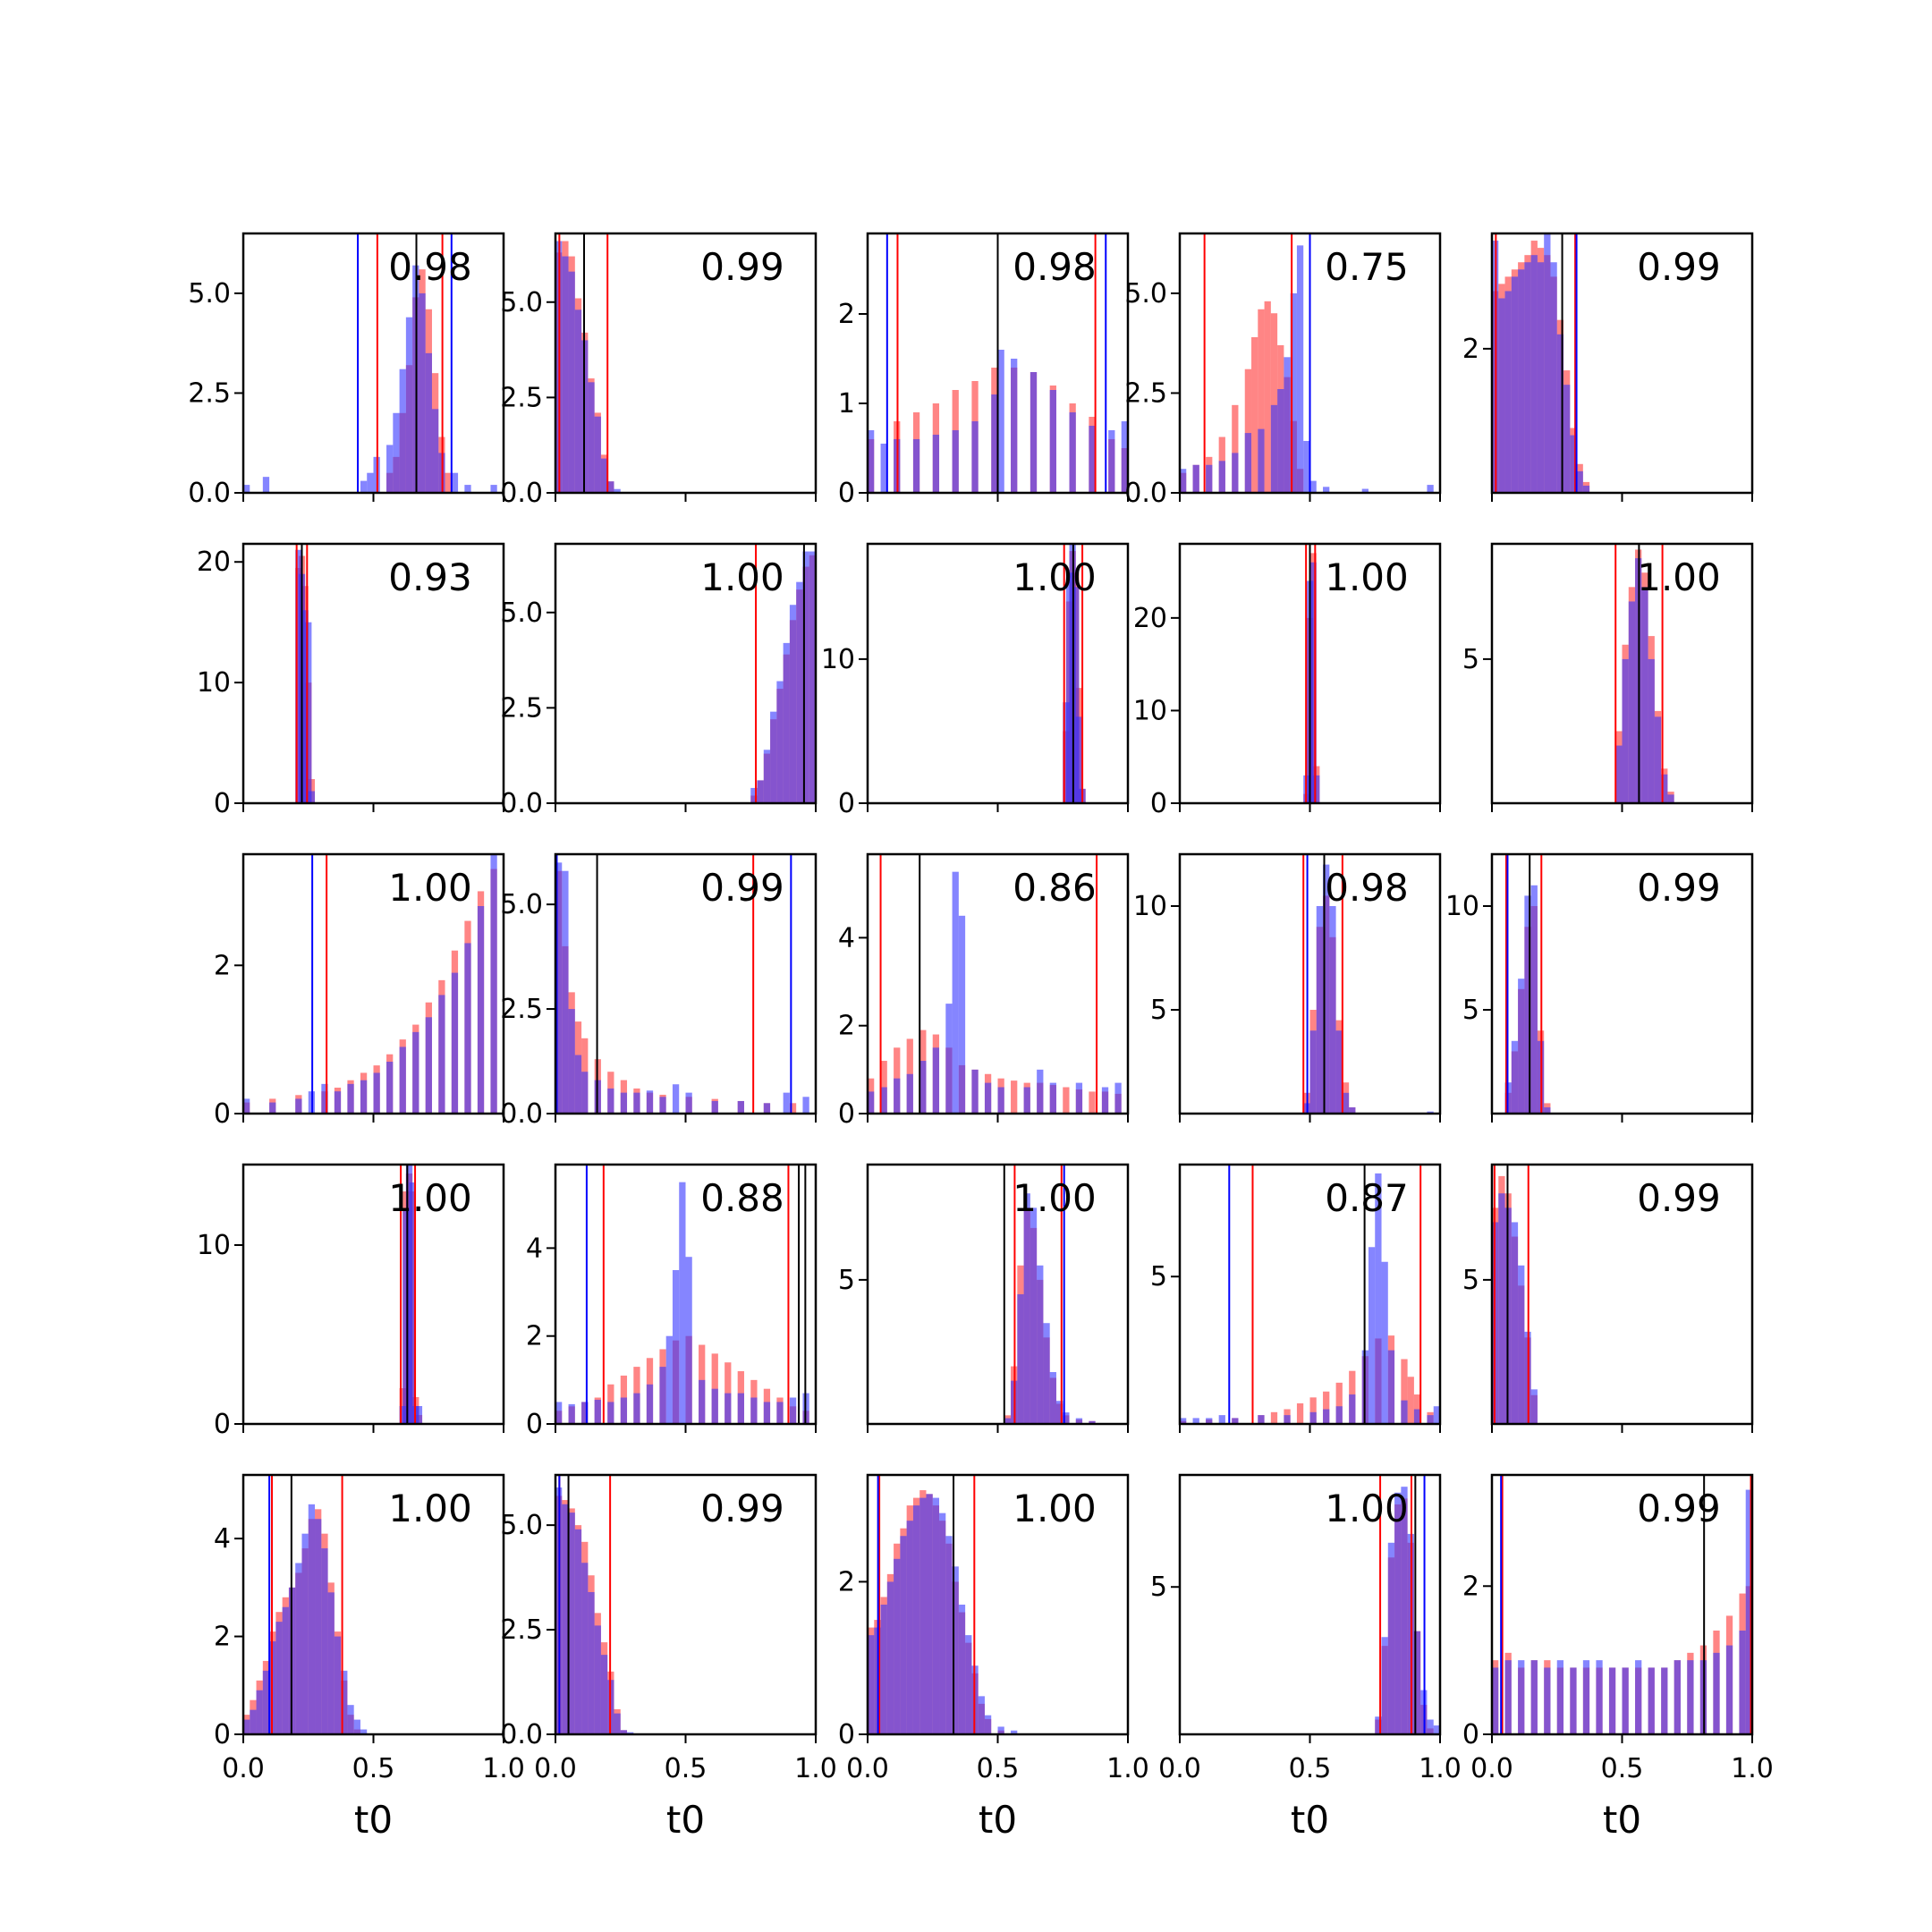 This screenshot has height=1932, width=1932. I want to click on subplot-2-4: 0 10 20 1.00, so click(1287, 680).